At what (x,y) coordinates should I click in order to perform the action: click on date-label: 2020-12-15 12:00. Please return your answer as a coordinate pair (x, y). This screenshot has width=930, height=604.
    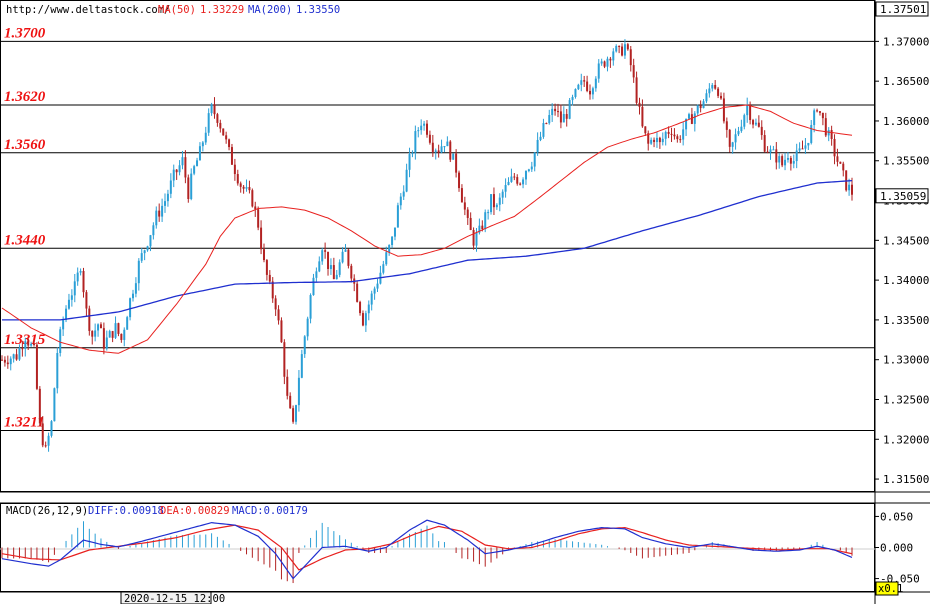
    Looking at the image, I should click on (174, 598).